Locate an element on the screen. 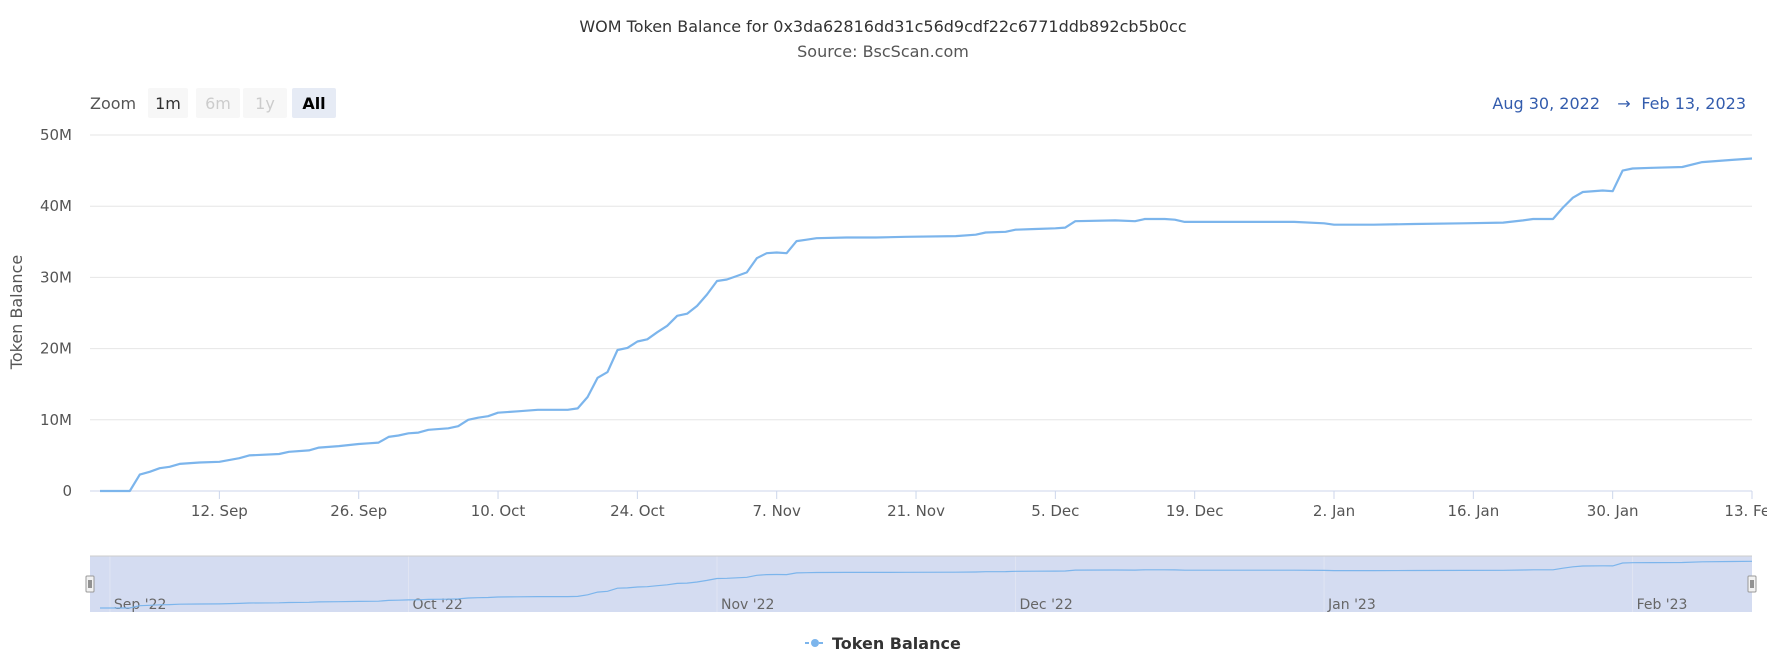 The height and width of the screenshot is (661, 1767). y-tick-label: 0 is located at coordinates (67, 491).